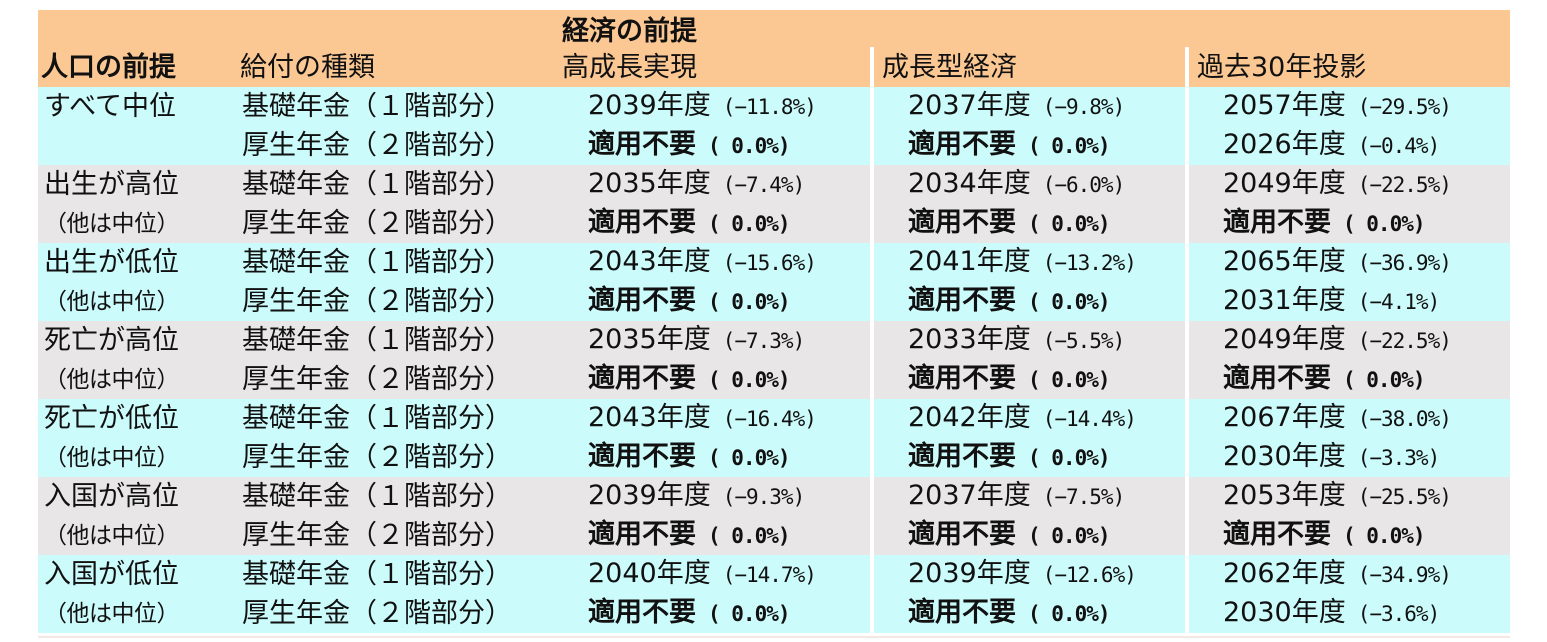  I want to click on adjustment-percent: (−14.4%), so click(1089, 419).